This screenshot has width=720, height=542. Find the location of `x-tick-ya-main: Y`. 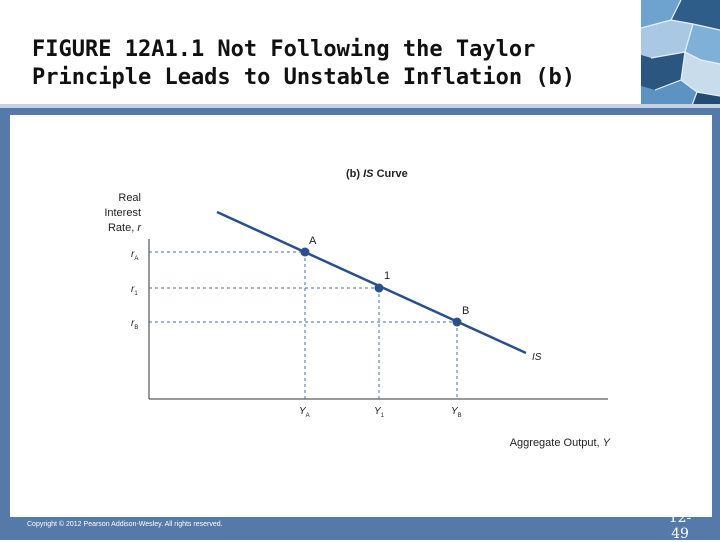

x-tick-ya-main: Y is located at coordinates (303, 411).